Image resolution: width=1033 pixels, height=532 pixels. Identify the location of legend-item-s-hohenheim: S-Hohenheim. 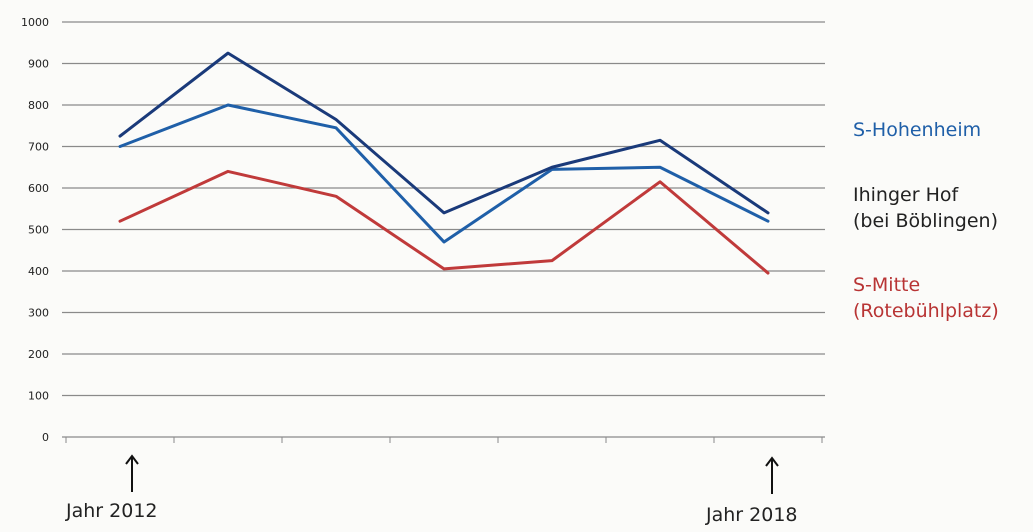
(917, 130).